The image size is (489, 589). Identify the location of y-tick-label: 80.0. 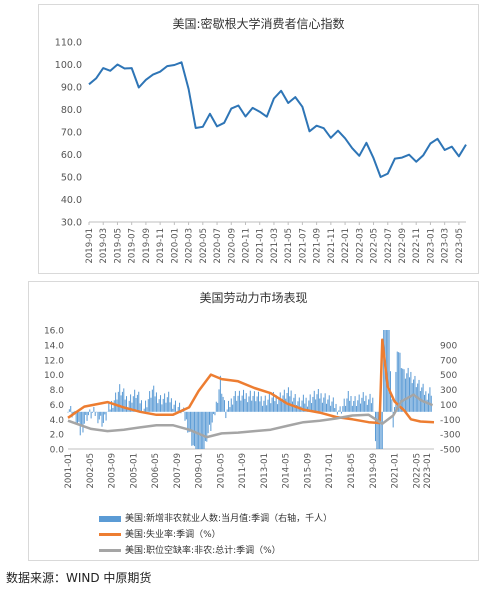
(71, 110).